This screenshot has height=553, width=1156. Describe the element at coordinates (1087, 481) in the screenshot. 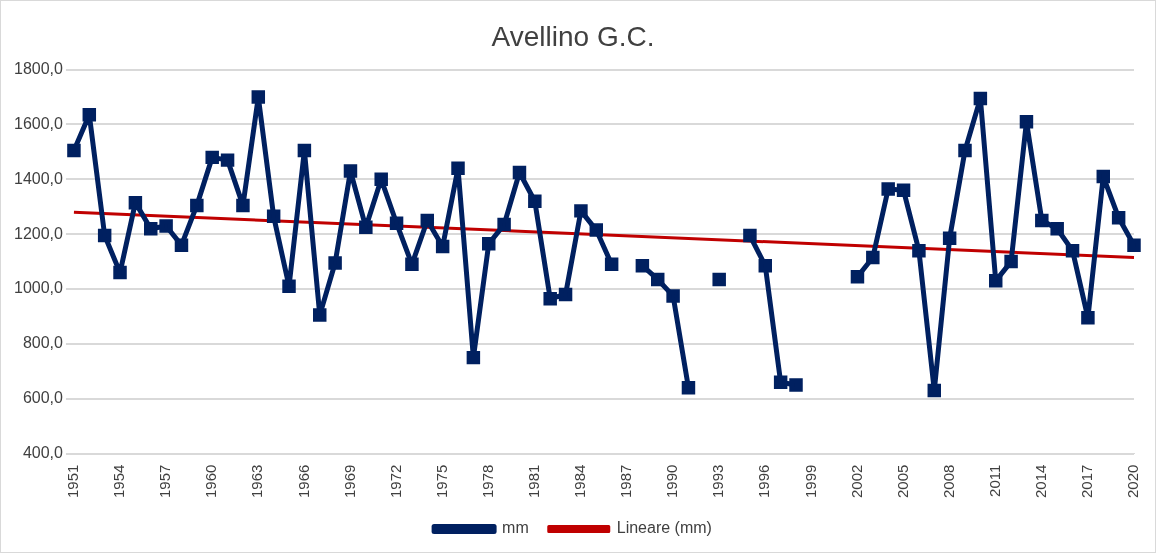

I see `x-tick-label: 2017` at that location.